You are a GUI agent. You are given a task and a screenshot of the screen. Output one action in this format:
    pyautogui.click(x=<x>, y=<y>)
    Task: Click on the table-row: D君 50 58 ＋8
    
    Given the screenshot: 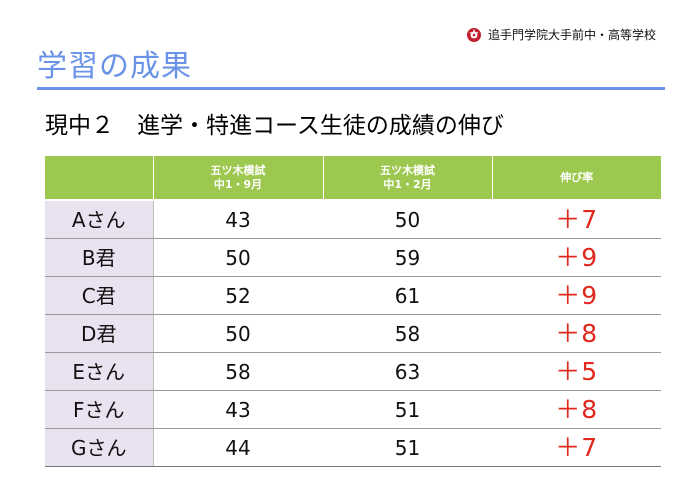 What is the action you would take?
    pyautogui.click(x=353, y=333)
    